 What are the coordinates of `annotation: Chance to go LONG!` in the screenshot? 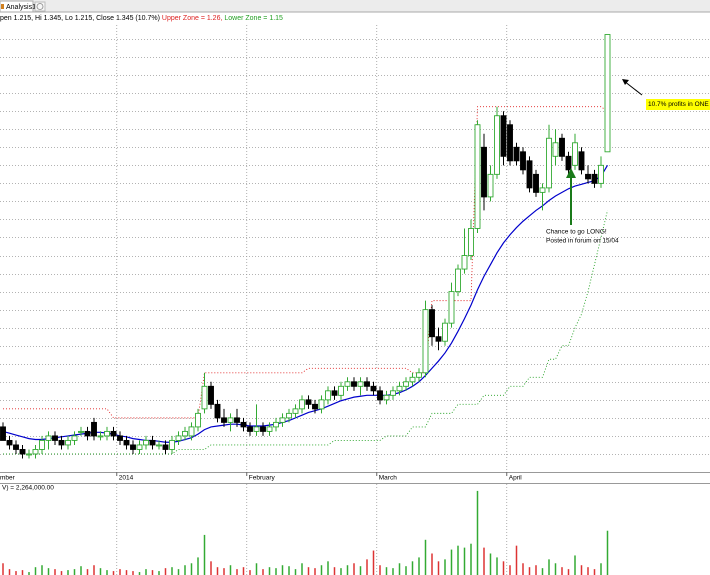 It's located at (576, 232).